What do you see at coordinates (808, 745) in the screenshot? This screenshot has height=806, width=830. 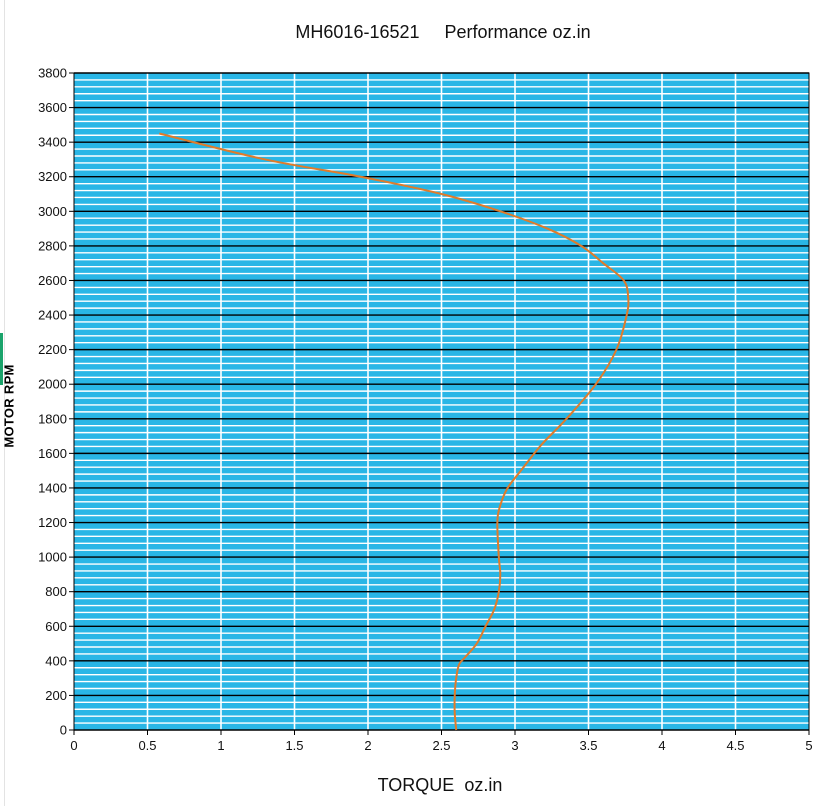 I see `x-tick-label: 5` at bounding box center [808, 745].